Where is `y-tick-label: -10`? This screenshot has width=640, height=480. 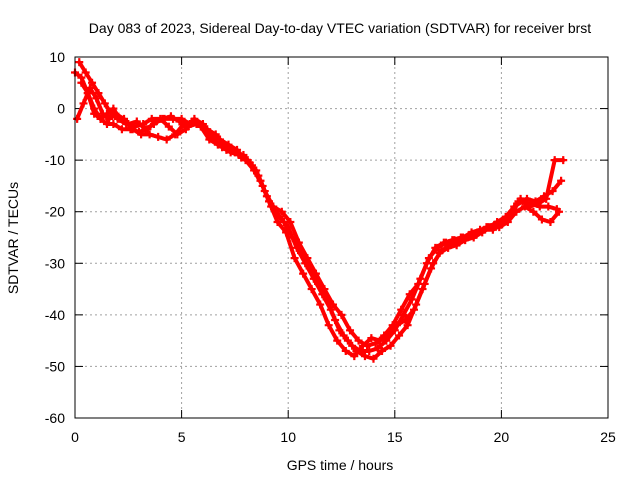 y-tick-label: -10 is located at coordinates (55, 160).